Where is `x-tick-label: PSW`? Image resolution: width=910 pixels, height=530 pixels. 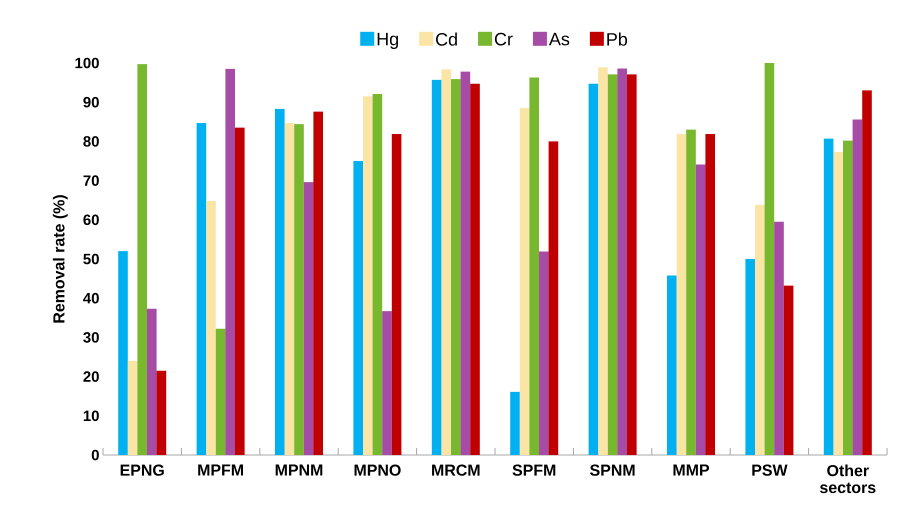 x-tick-label: PSW is located at coordinates (770, 470).